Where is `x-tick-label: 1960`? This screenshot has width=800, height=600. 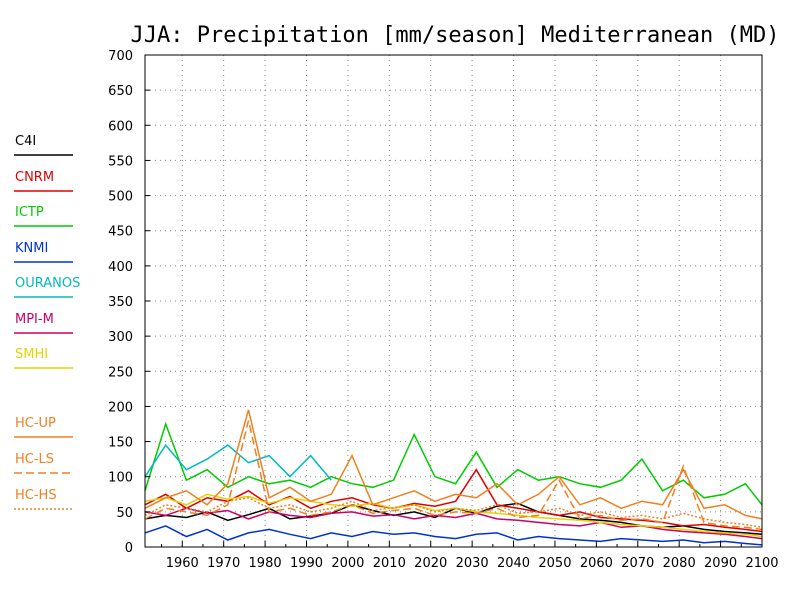 x-tick-label: 1960 is located at coordinates (182, 563).